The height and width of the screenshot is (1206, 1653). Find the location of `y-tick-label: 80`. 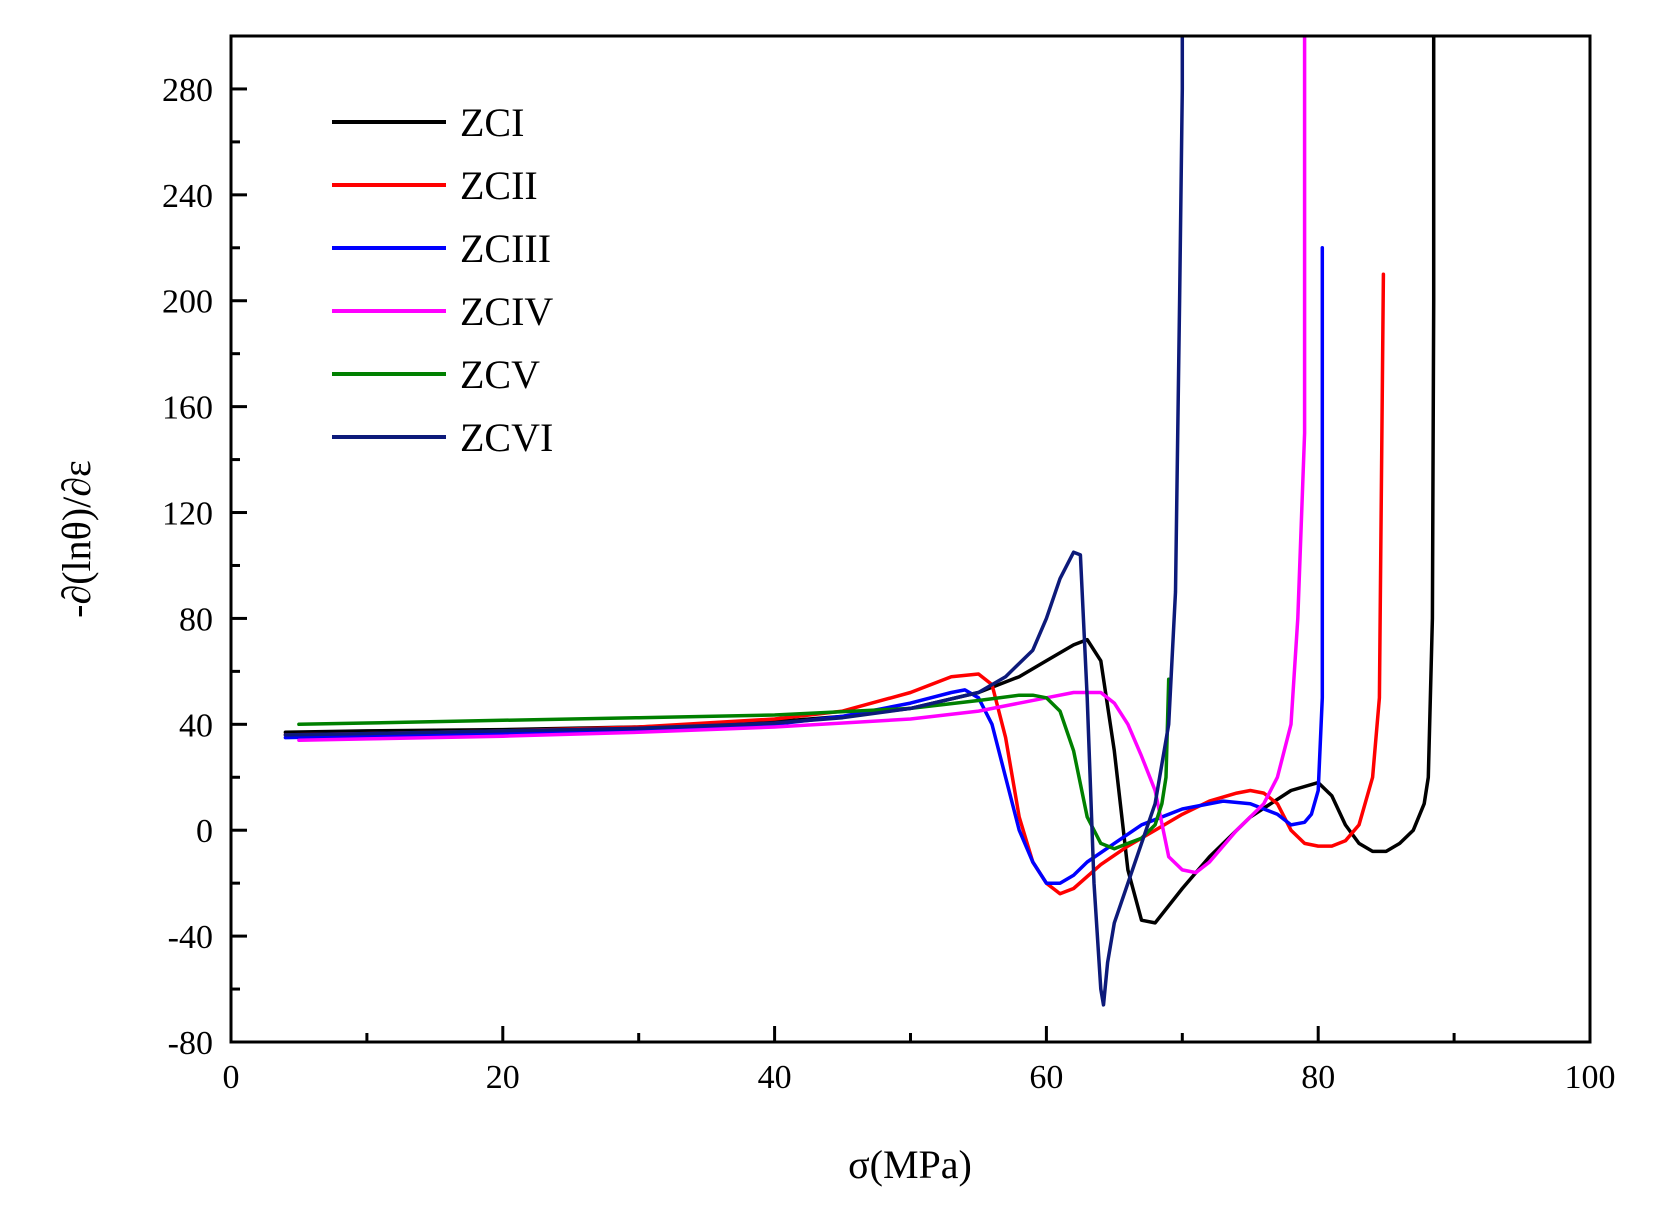

y-tick-label: 80 is located at coordinates (196, 619).